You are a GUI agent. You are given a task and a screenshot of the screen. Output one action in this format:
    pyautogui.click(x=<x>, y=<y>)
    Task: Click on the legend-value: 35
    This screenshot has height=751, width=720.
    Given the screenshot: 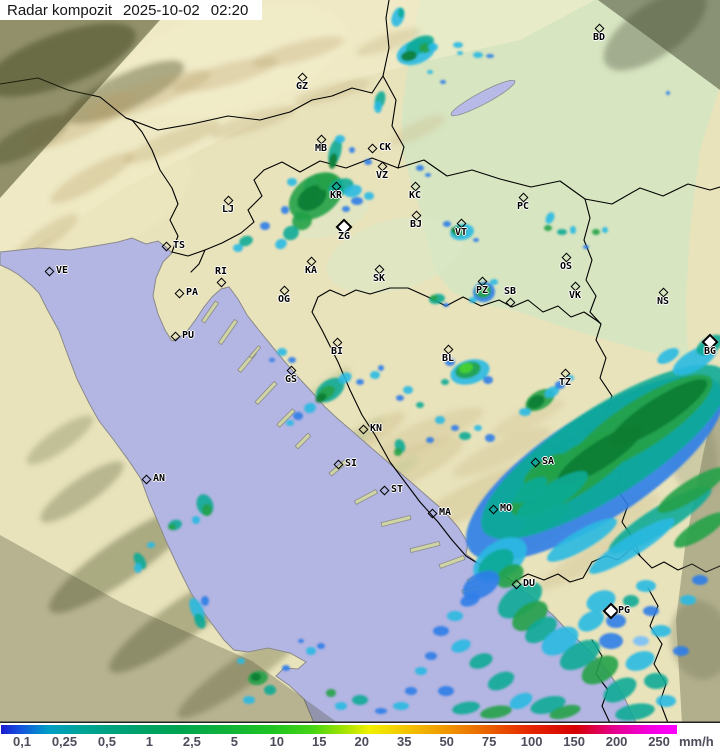 What is the action you would take?
    pyautogui.click(x=404, y=741)
    